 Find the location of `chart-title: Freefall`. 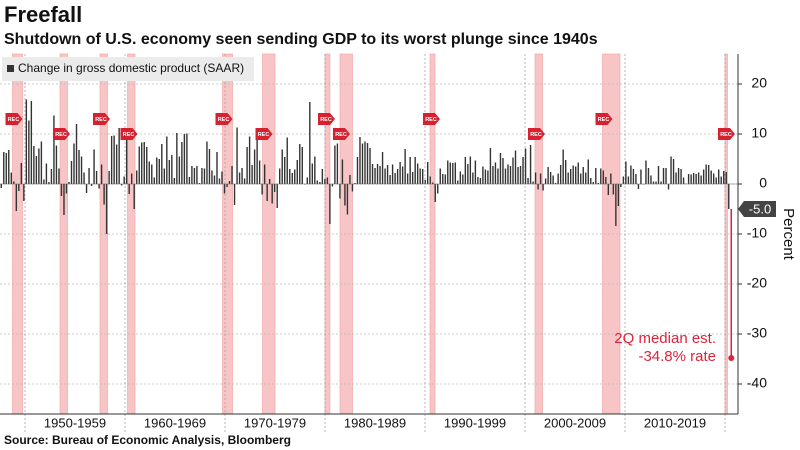

chart-title: Freefall is located at coordinates (43, 14).